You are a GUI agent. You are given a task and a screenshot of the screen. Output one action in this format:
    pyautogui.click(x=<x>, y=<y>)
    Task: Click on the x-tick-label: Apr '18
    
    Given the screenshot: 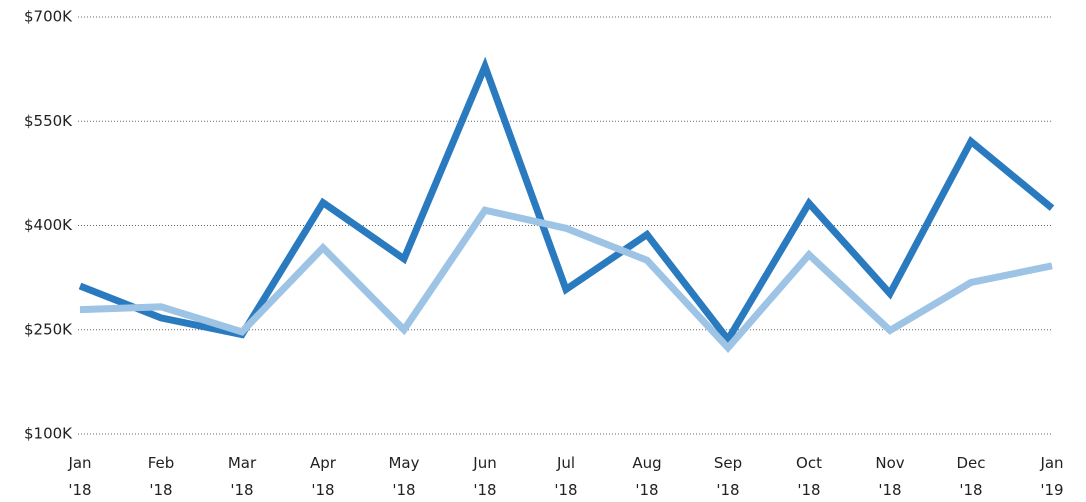 What is the action you would take?
    pyautogui.click(x=323, y=476)
    